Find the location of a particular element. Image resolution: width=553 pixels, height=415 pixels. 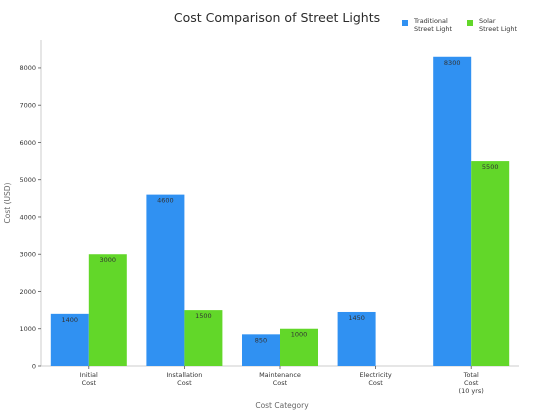

y-tick-label: 3000 is located at coordinates (27, 255).